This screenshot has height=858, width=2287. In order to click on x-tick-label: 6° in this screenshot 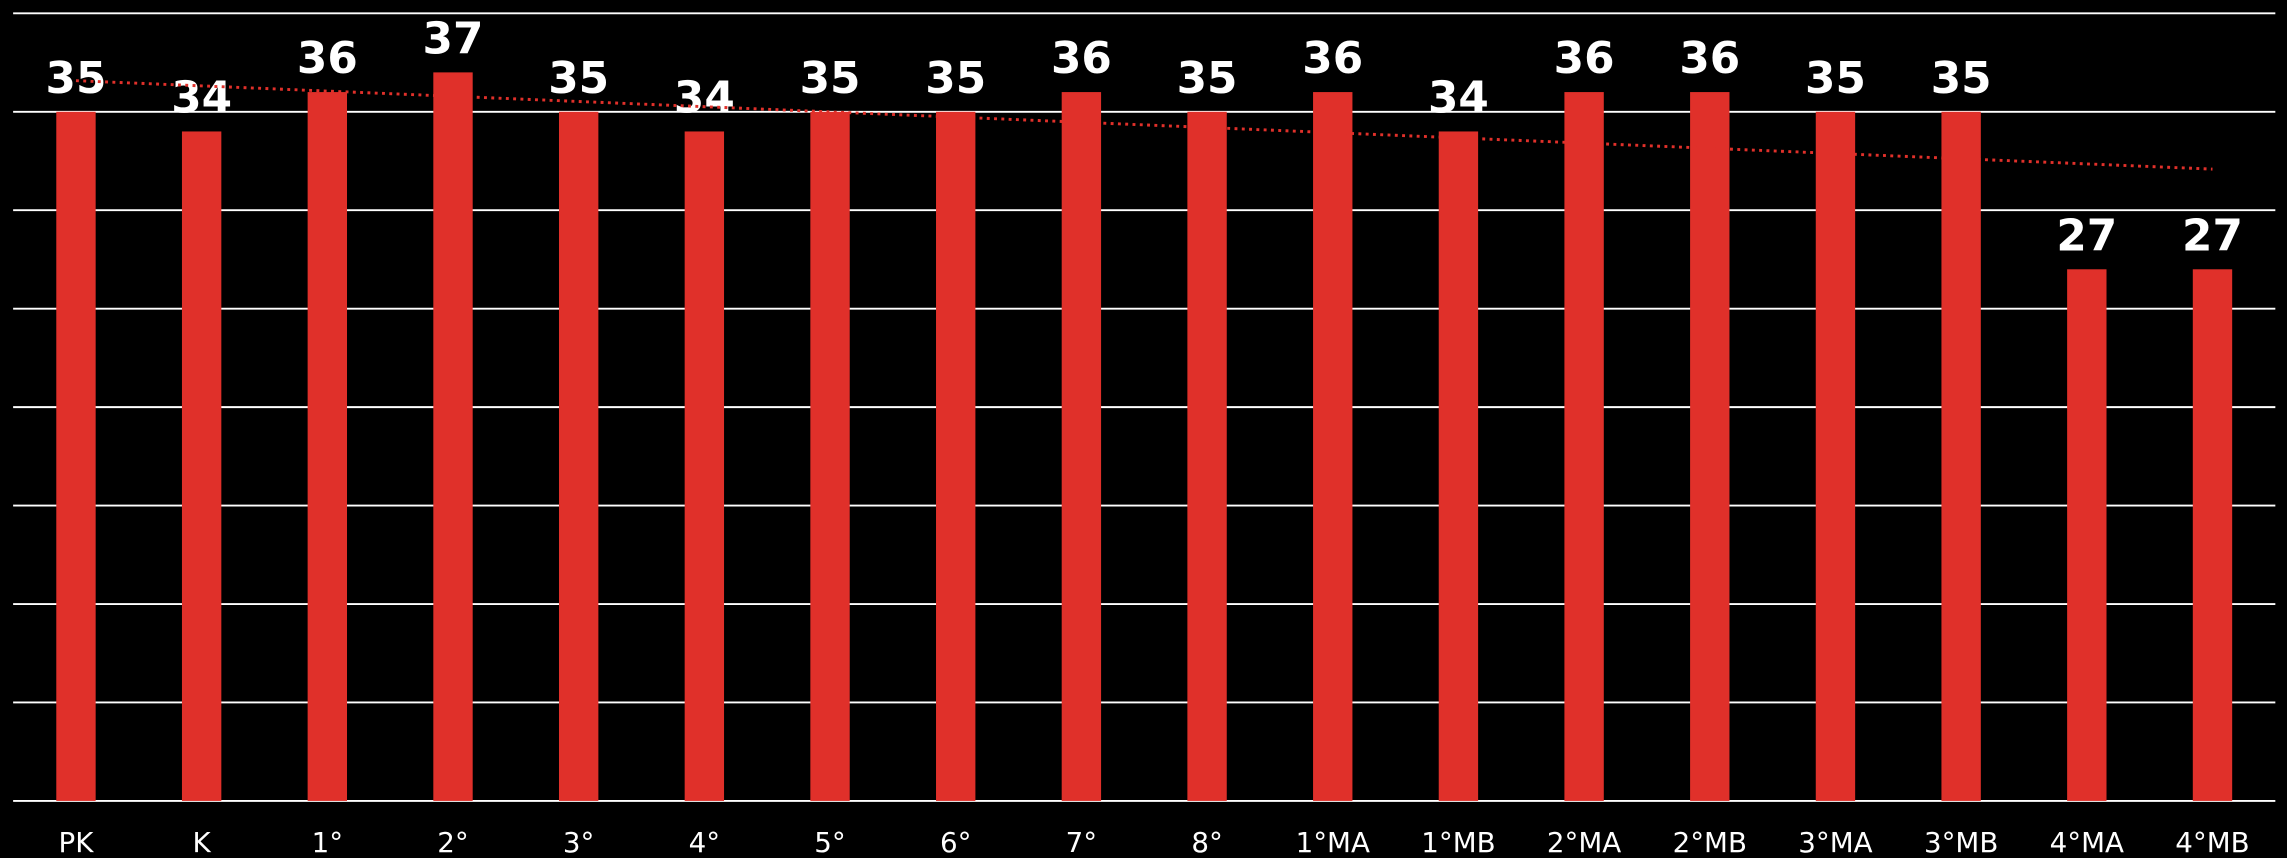, I will do `click(955, 842)`.